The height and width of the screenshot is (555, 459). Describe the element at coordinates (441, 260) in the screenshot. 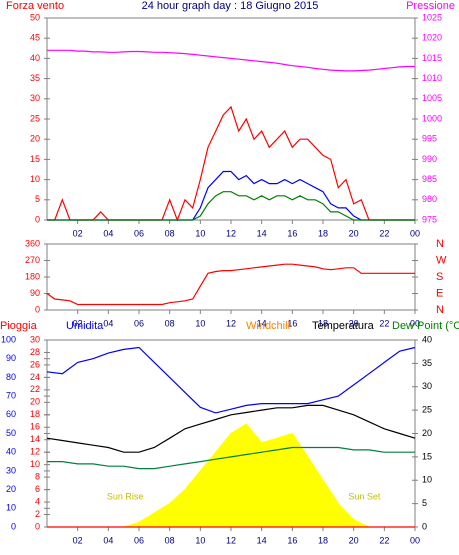

I see `y-tick-label: W` at that location.